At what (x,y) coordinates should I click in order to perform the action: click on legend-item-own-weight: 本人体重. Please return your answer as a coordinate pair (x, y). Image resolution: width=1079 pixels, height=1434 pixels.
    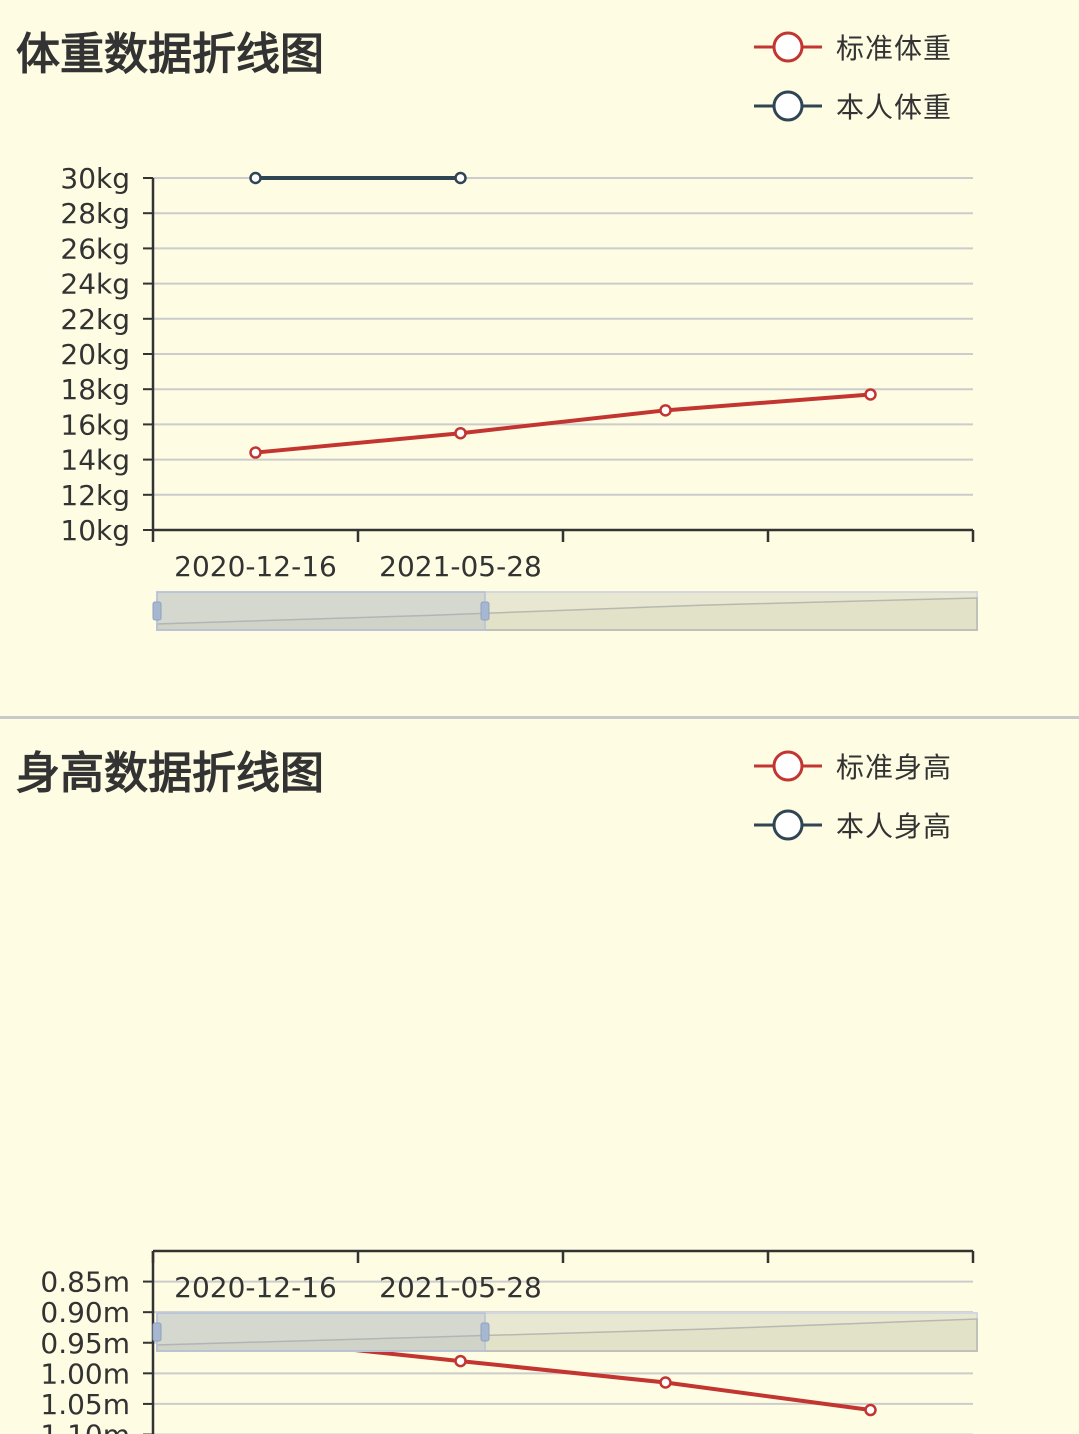
    Looking at the image, I should click on (853, 106).